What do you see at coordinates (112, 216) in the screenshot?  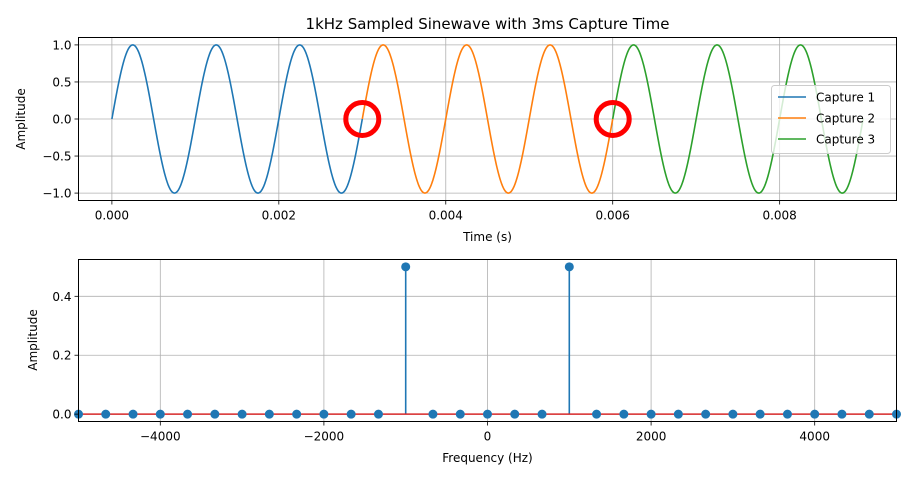 I see `x-tick-label: 0.000` at bounding box center [112, 216].